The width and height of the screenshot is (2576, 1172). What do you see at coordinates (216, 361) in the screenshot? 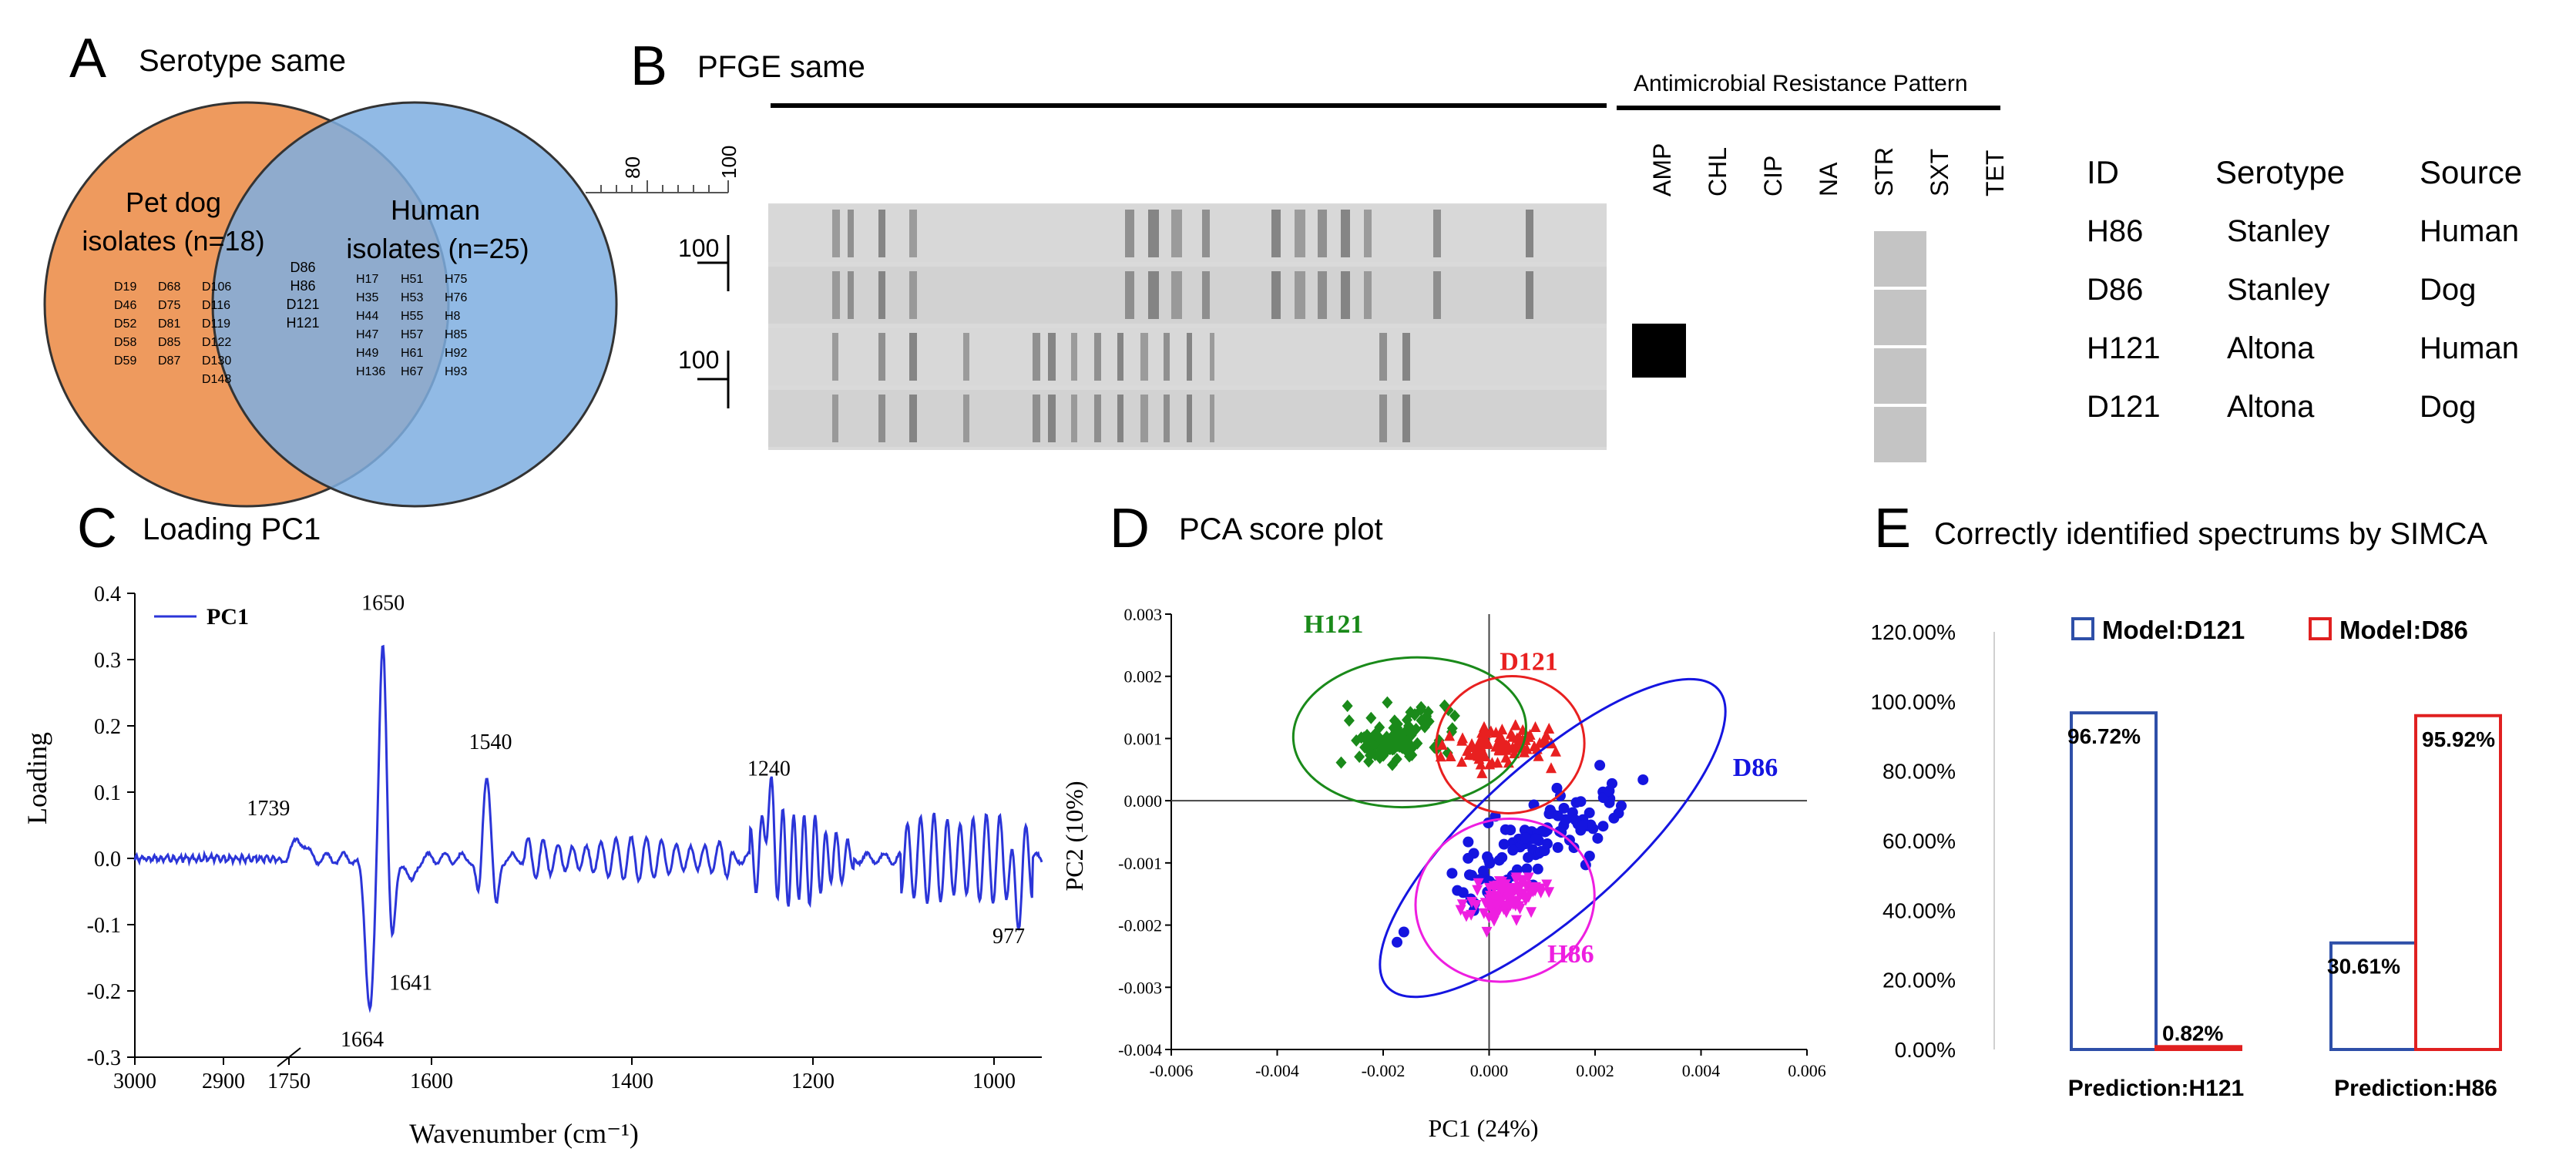
I see `dog-isolate-id: D130` at bounding box center [216, 361].